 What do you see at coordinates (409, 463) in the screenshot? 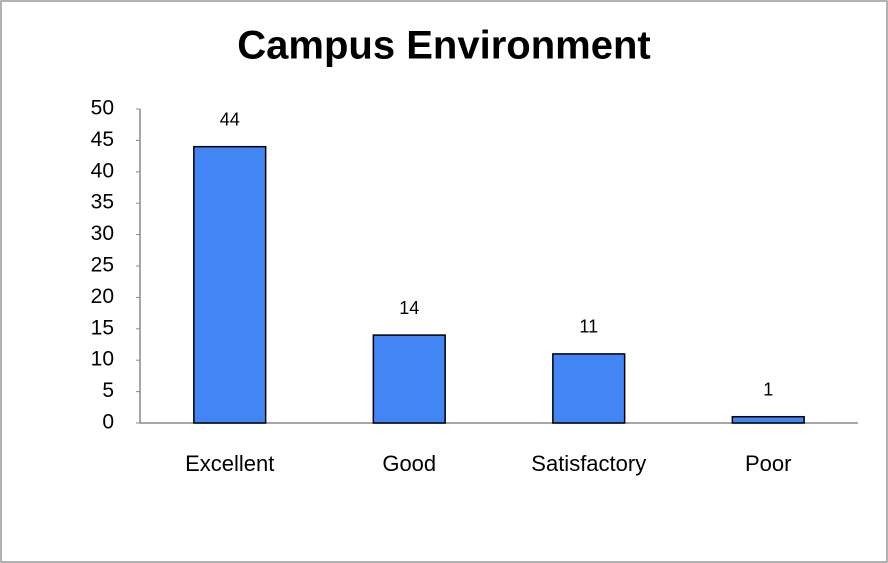
I see `x-tick-label: Good` at bounding box center [409, 463].